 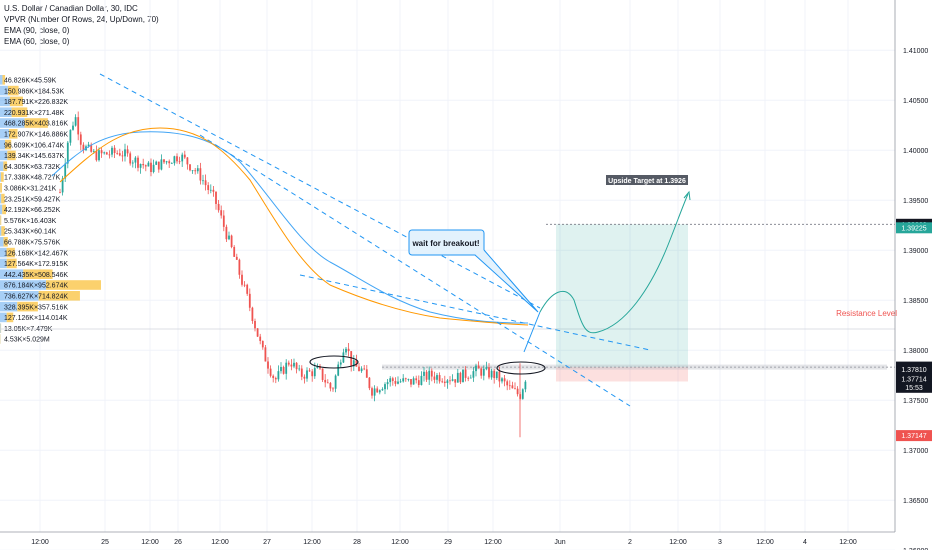 I want to click on x-tick-label: 29, so click(x=448, y=542).